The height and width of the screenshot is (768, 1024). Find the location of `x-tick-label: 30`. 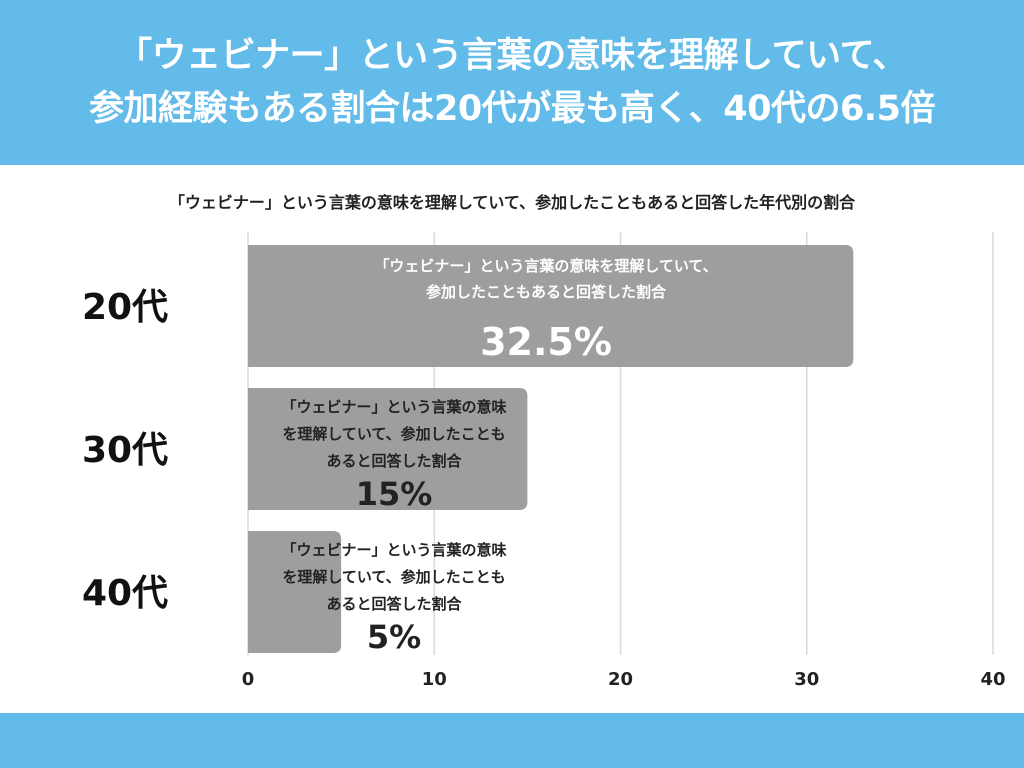

x-tick-label: 30 is located at coordinates (806, 679).